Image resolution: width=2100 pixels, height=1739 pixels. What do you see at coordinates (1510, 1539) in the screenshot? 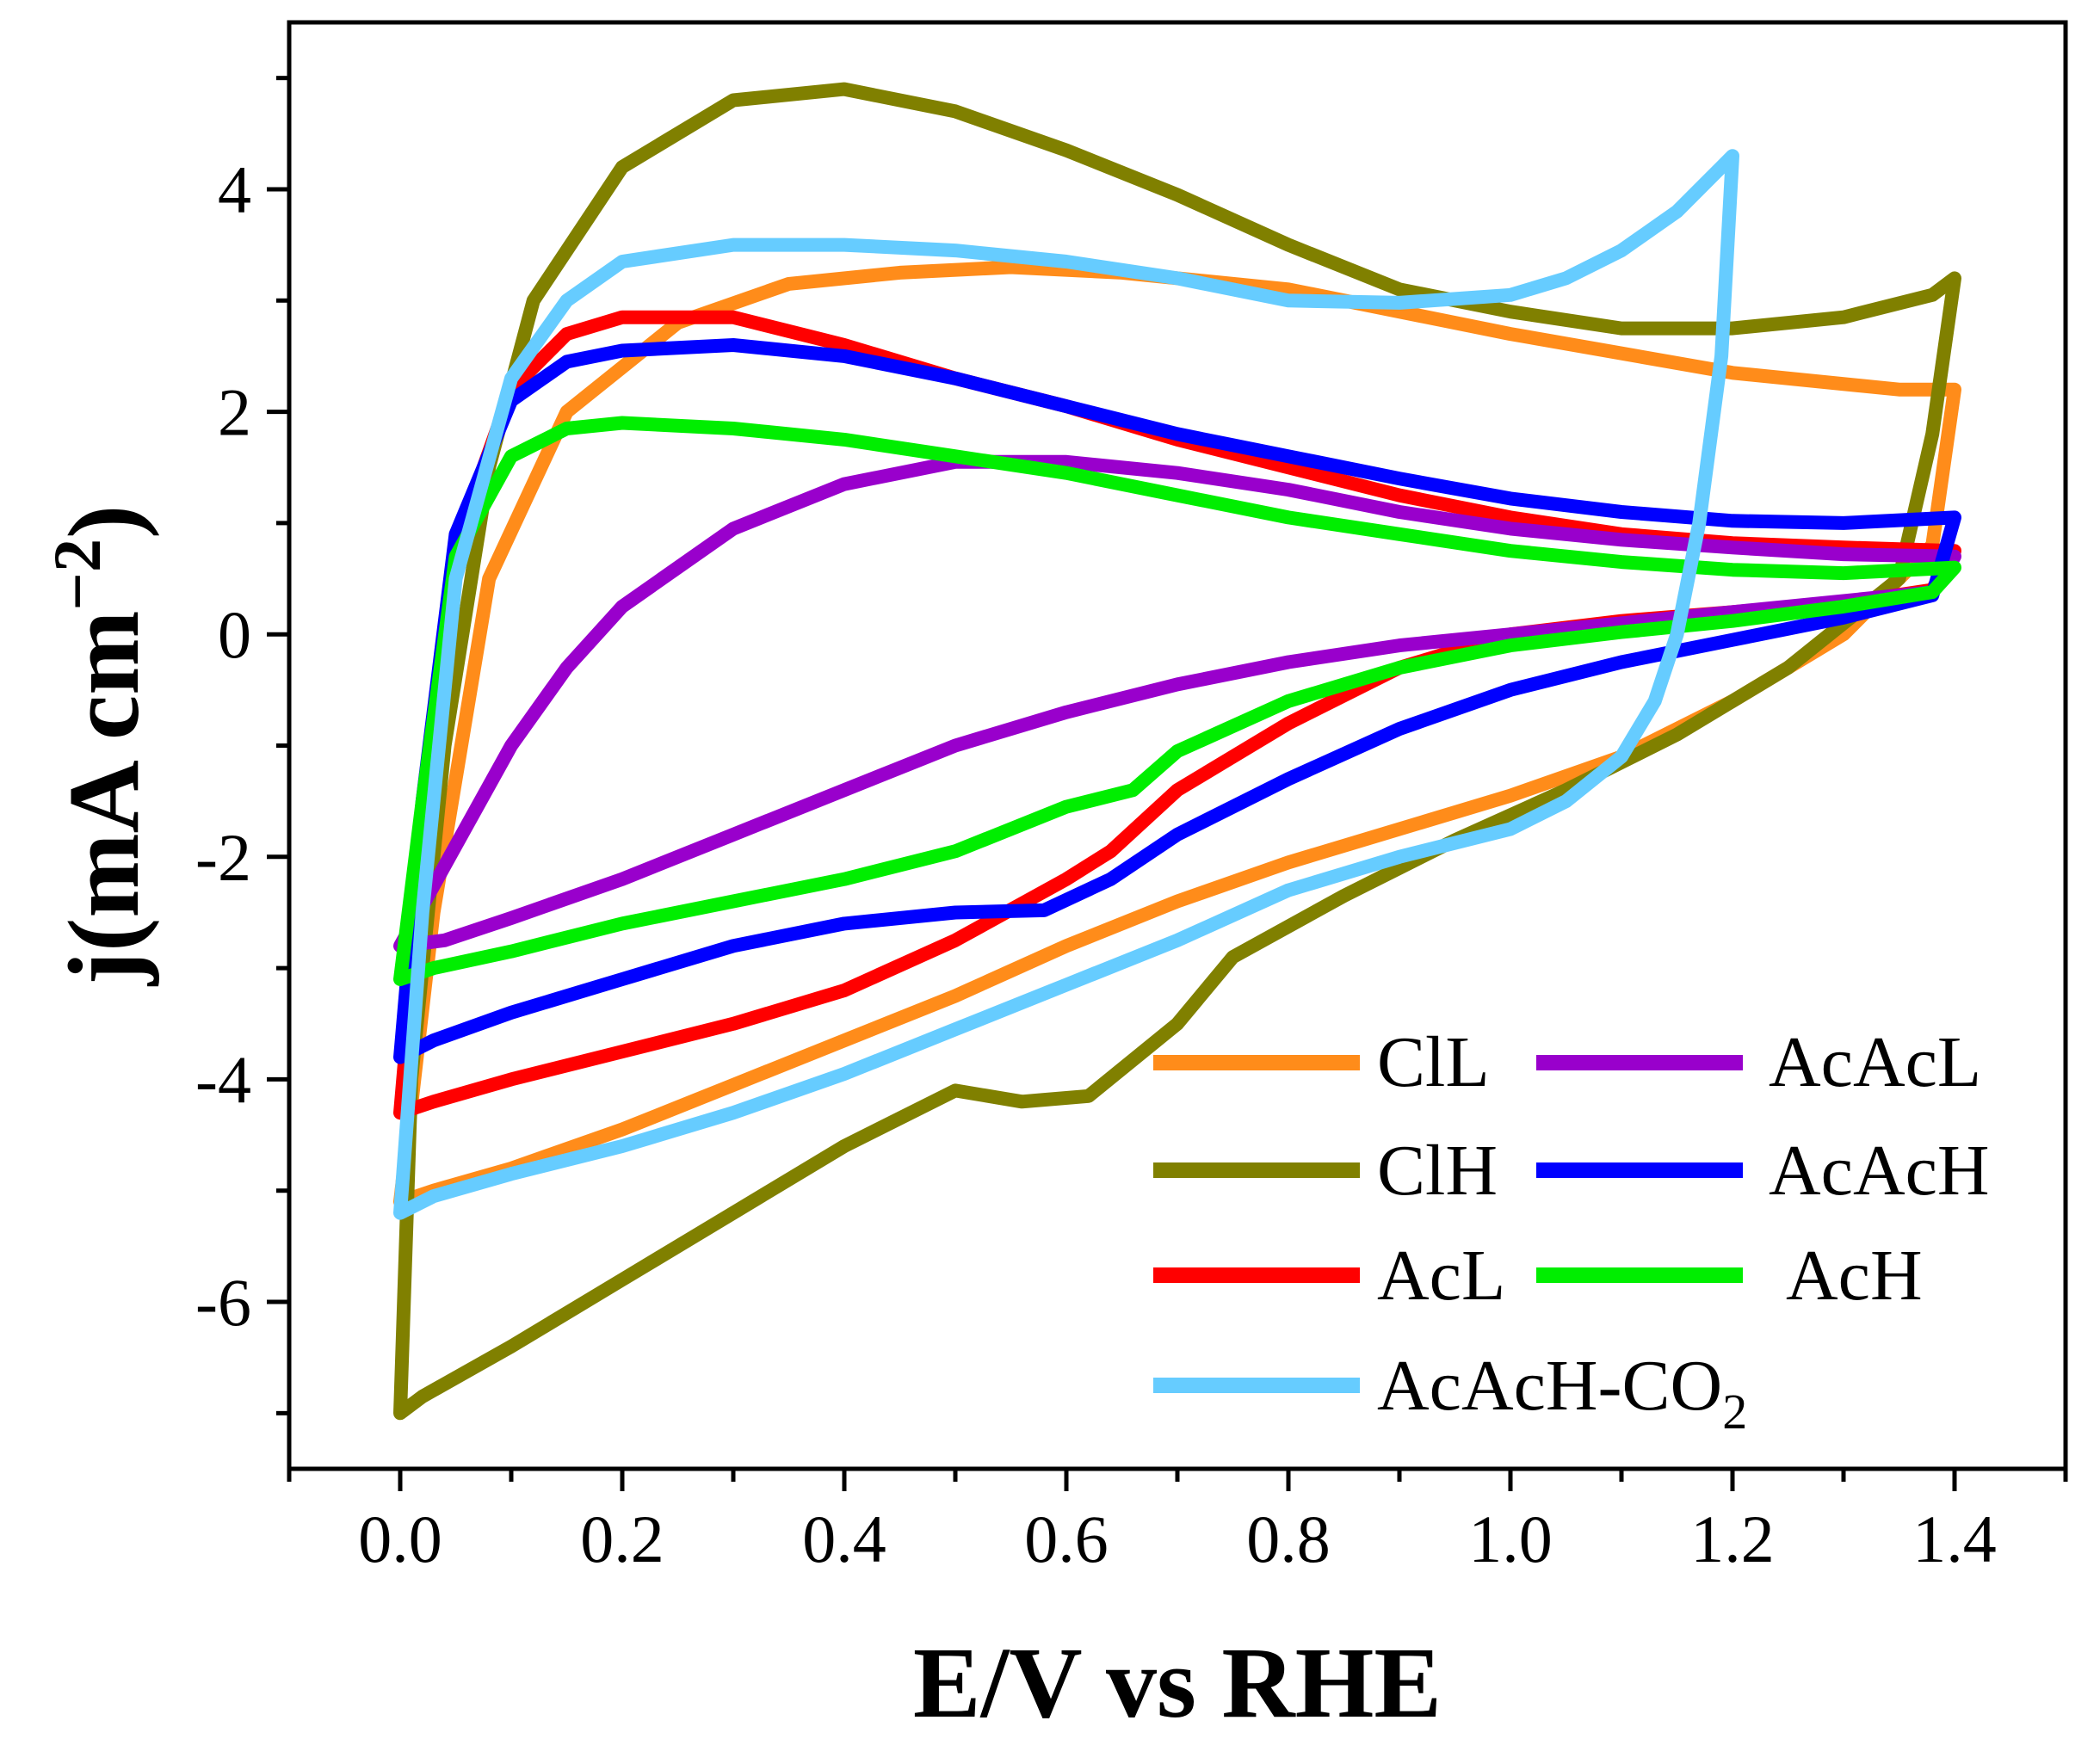
I see `x-tick-label: 1.0` at bounding box center [1510, 1539].